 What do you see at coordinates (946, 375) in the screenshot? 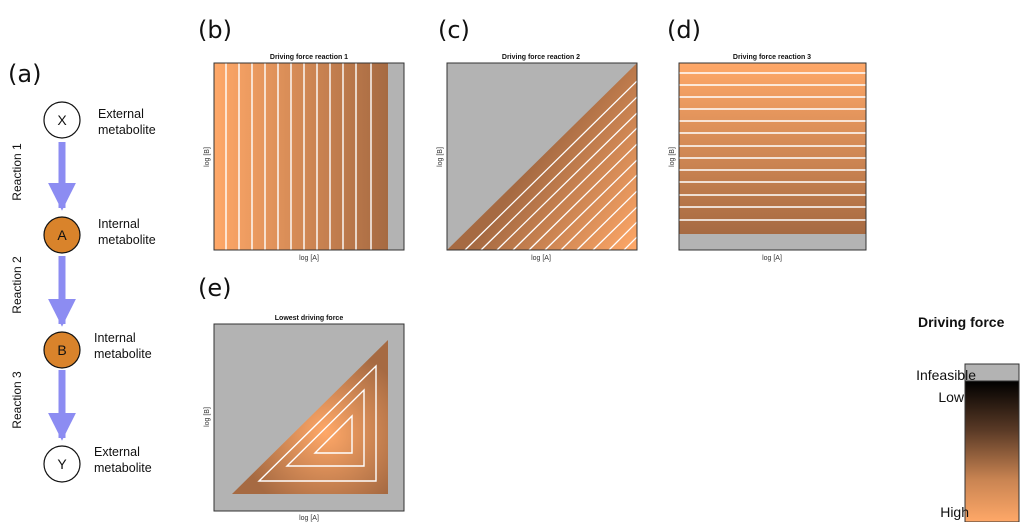
I see `colorbar-infeasible-label: Infeasible` at bounding box center [946, 375].